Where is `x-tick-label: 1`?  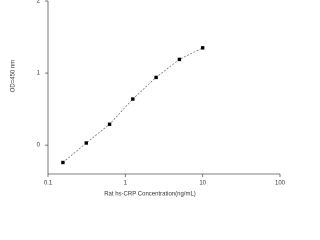
x-tick-label: 1 is located at coordinates (126, 184).